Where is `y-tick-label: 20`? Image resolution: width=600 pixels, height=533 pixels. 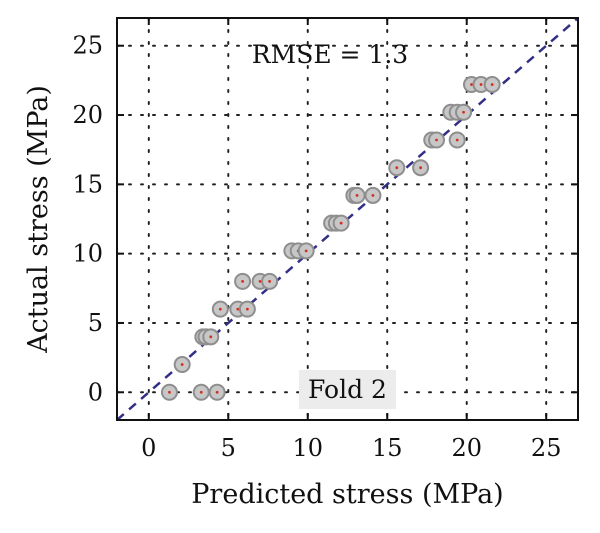
y-tick-label: 20 is located at coordinates (87, 115).